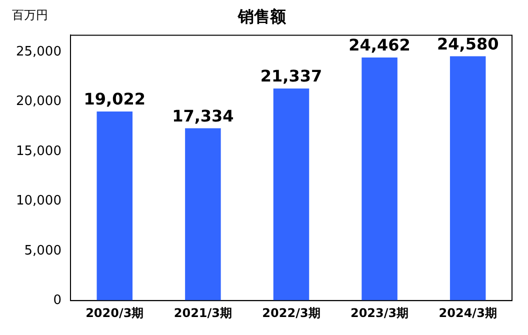 Image resolution: width=528 pixels, height=335 pixels. I want to click on x-tick-label: 2024/3期, so click(467, 313).